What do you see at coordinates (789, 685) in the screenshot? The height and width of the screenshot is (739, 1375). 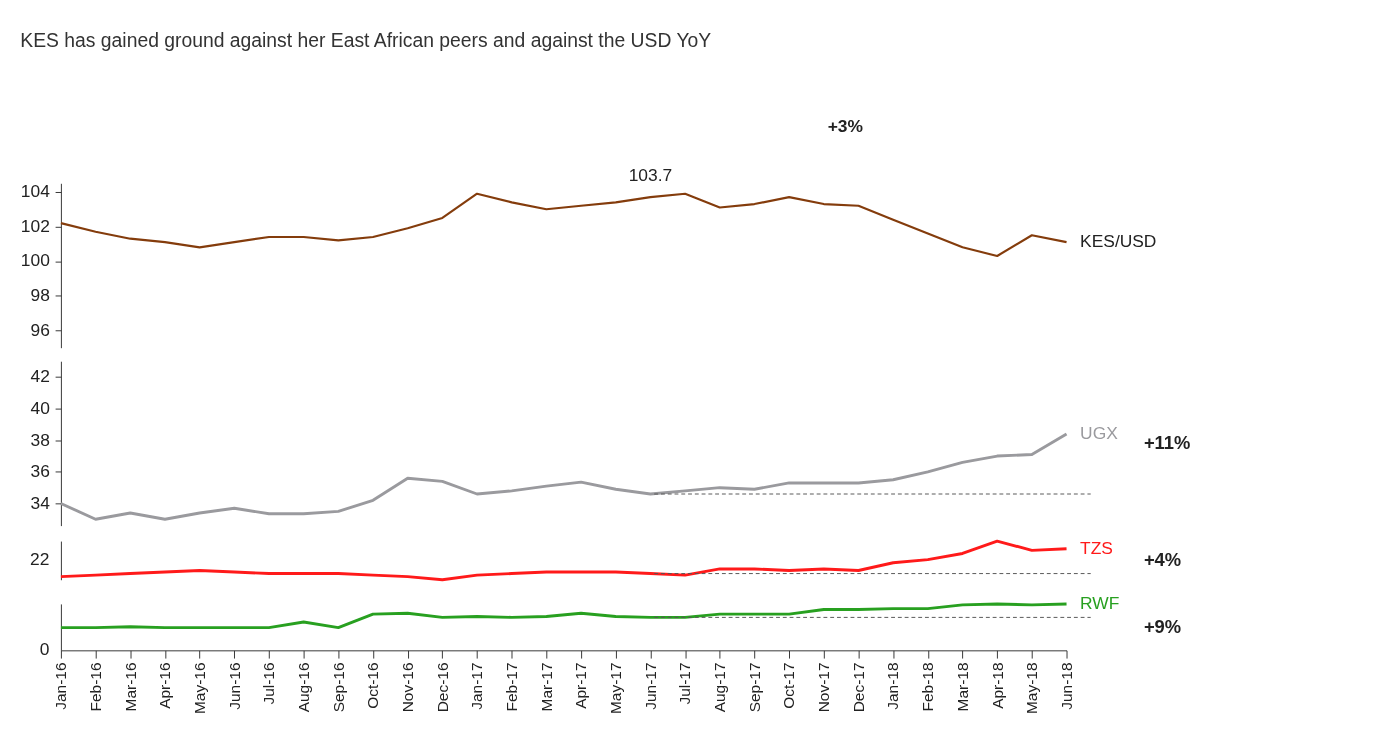 I see `x-tick-label: Oct-17` at bounding box center [789, 685].